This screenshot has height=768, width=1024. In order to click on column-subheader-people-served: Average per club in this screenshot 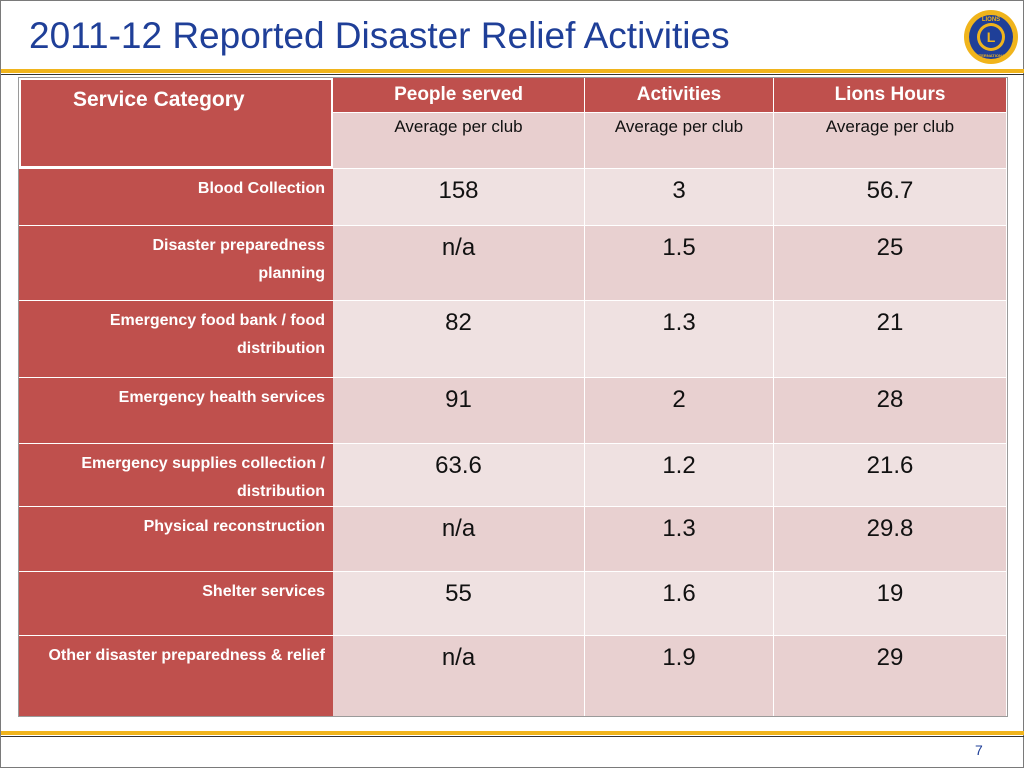, I will do `click(459, 140)`.